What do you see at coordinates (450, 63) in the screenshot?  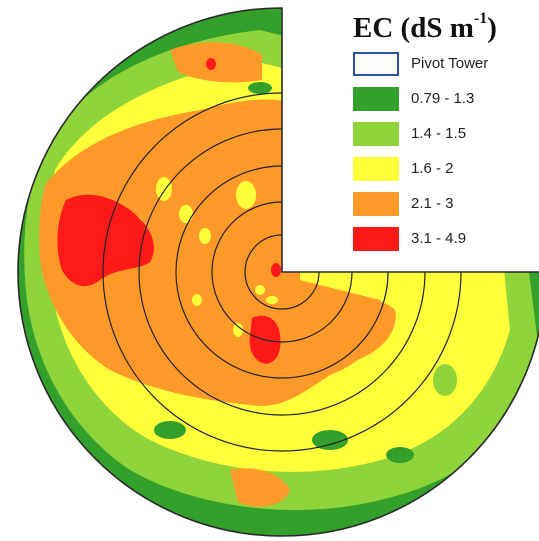 I see `legend-label: Pivot Tower` at bounding box center [450, 63].